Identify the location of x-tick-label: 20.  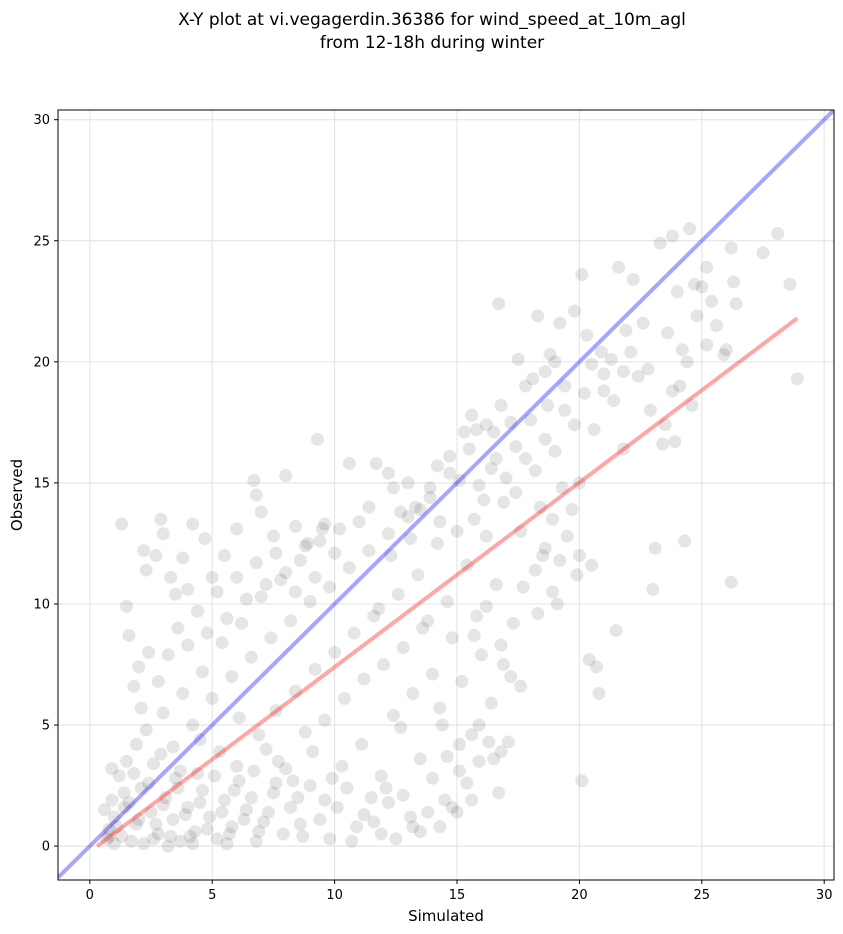
(579, 895).